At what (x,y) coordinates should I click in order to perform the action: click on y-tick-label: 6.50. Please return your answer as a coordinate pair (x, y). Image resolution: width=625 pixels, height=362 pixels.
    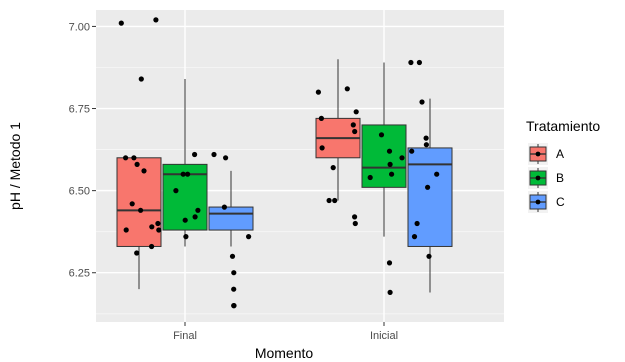
    Looking at the image, I should click on (79, 192).